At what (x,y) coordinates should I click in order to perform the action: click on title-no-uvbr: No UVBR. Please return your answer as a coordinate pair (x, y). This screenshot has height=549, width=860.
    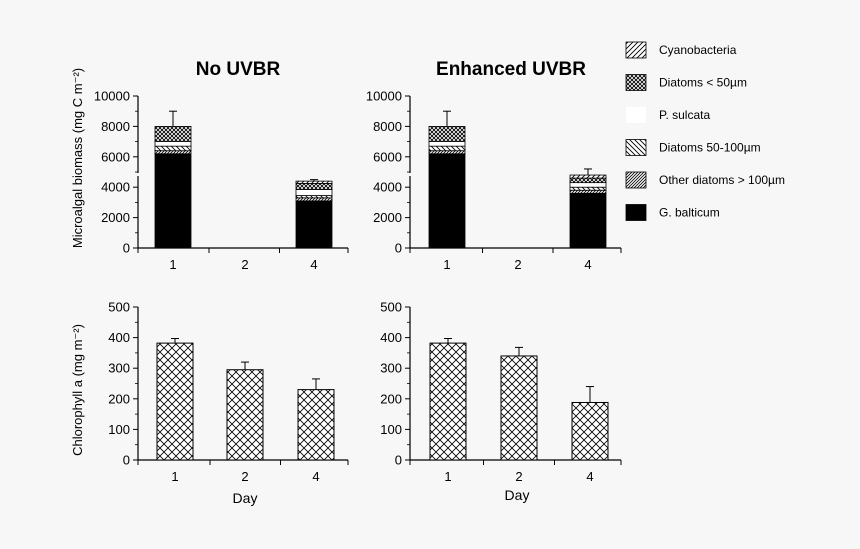
    Looking at the image, I should click on (238, 69).